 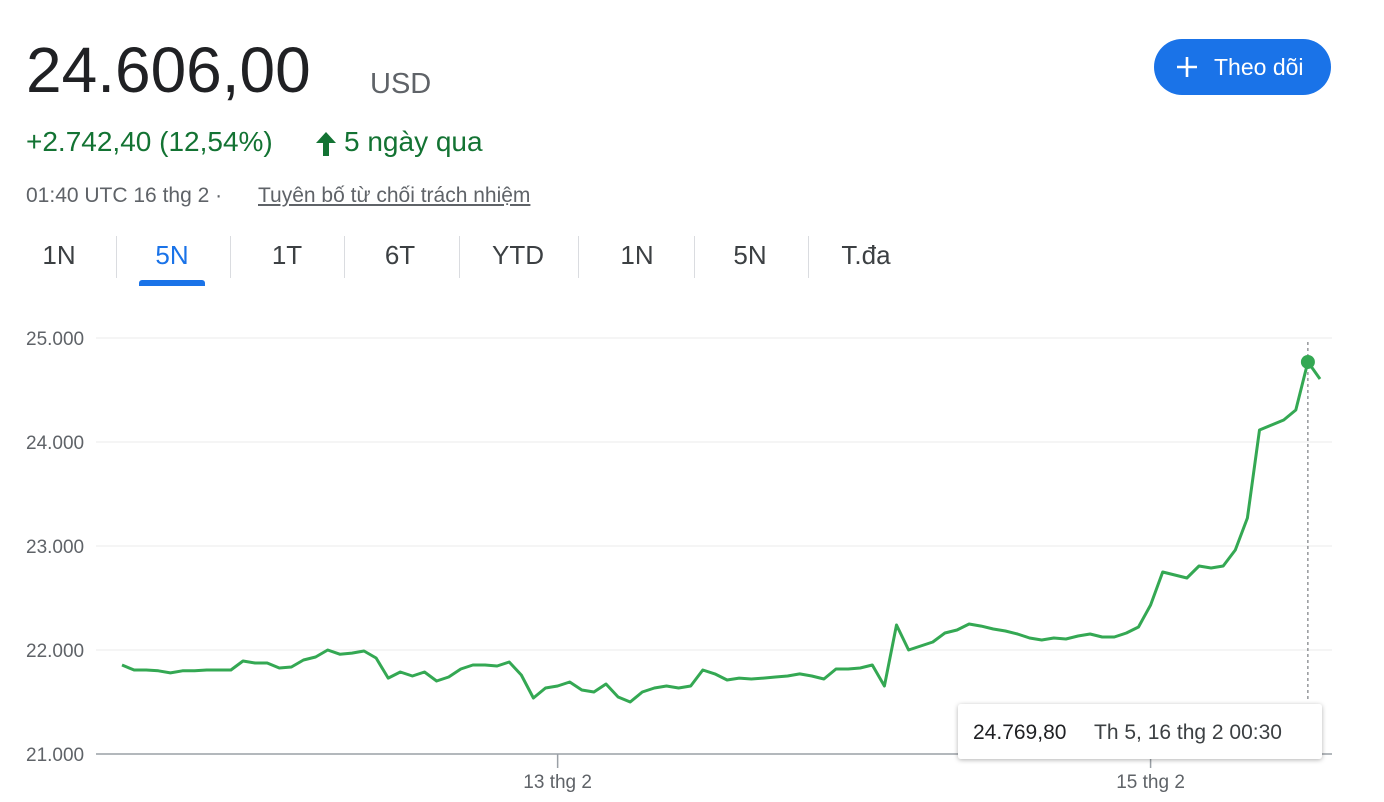 What do you see at coordinates (55, 339) in the screenshot?
I see `y-tick-label: 25.000` at bounding box center [55, 339].